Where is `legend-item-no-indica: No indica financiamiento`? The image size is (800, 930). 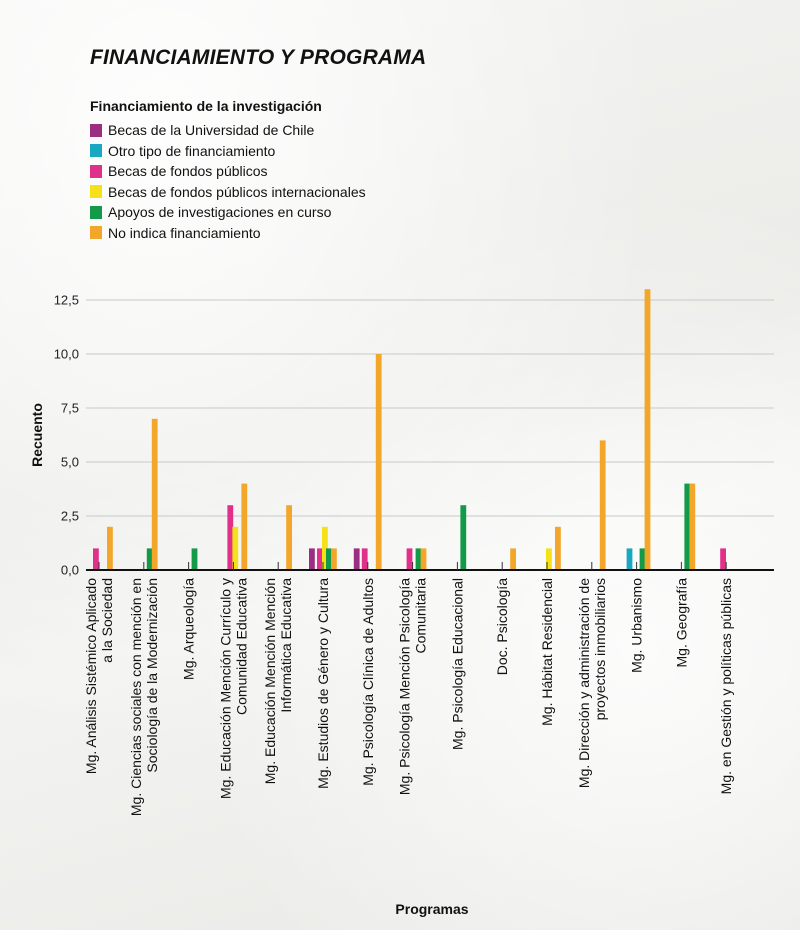
legend-item-no-indica: No indica financiamiento is located at coordinates (228, 233).